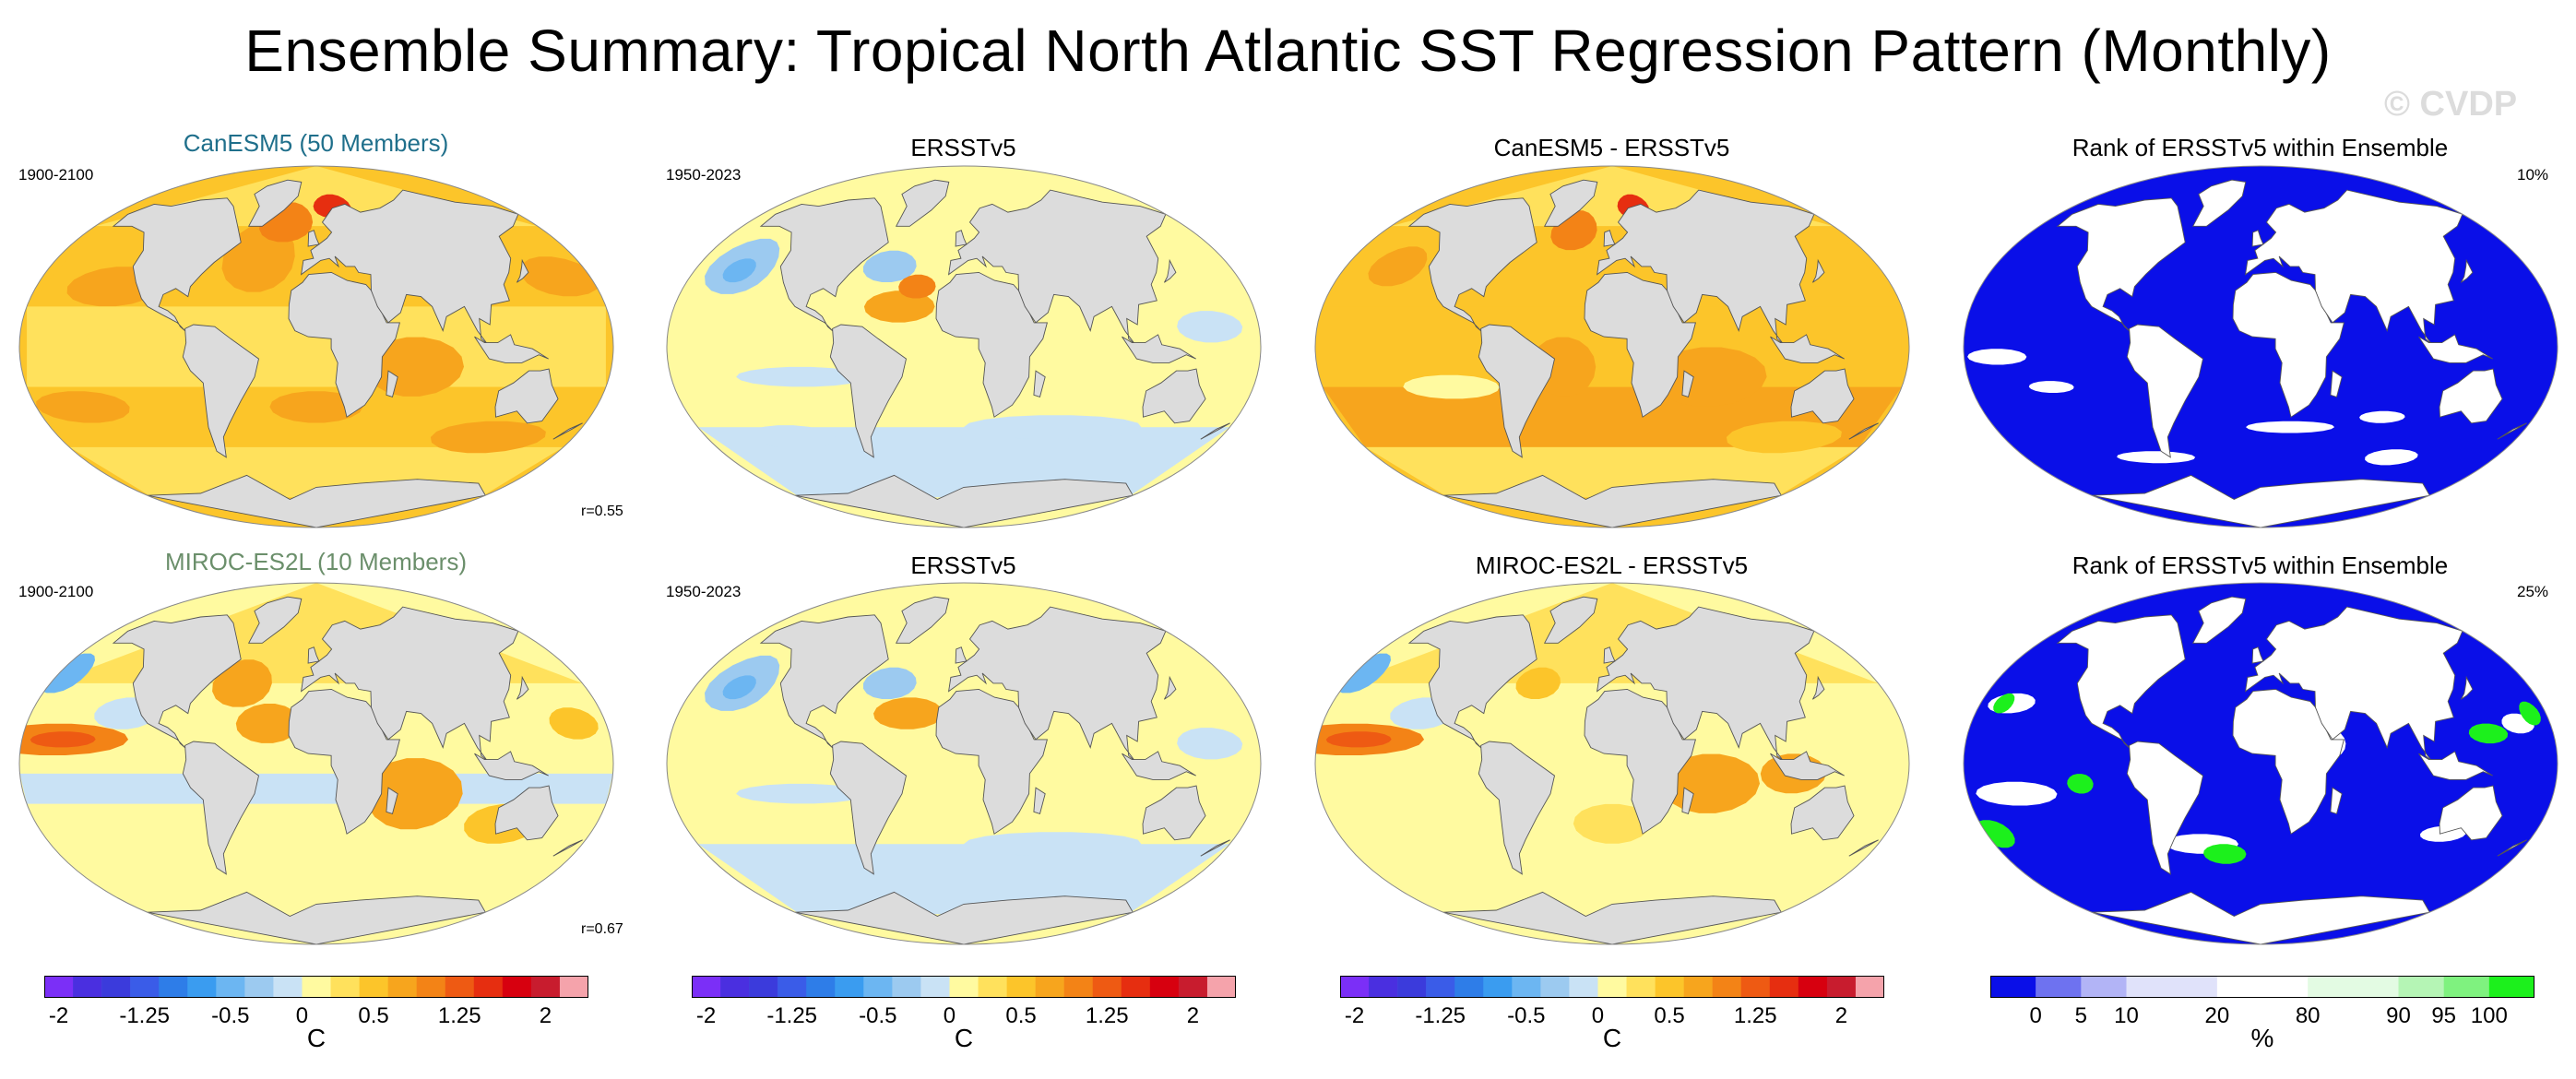  Describe the element at coordinates (704, 175) in the screenshot. I see `row-1-obs-years: 1950-2023` at that location.